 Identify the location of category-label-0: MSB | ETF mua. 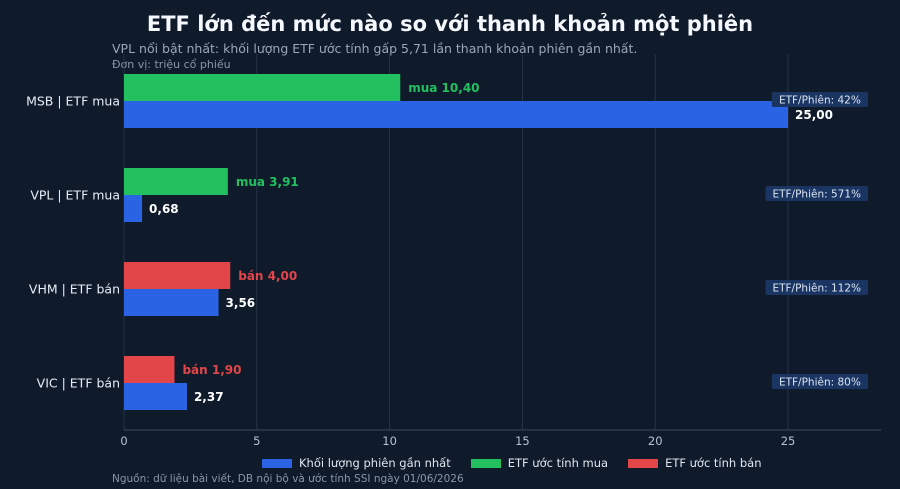
(73, 101).